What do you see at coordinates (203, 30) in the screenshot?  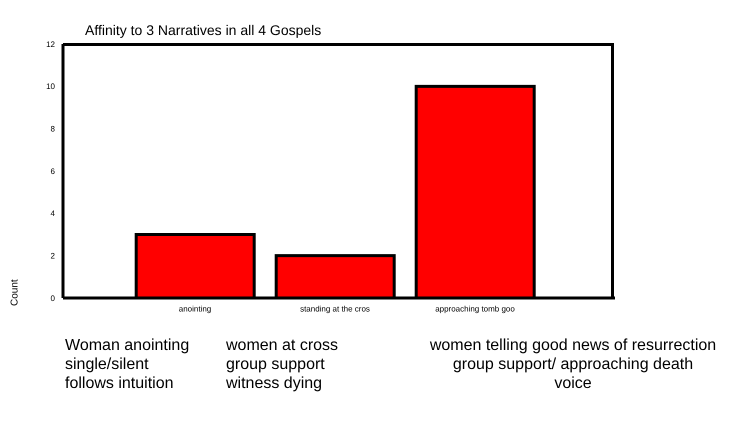 I see `chart-title: Affinity to 3 Narratives in all 4 Gospels` at bounding box center [203, 30].